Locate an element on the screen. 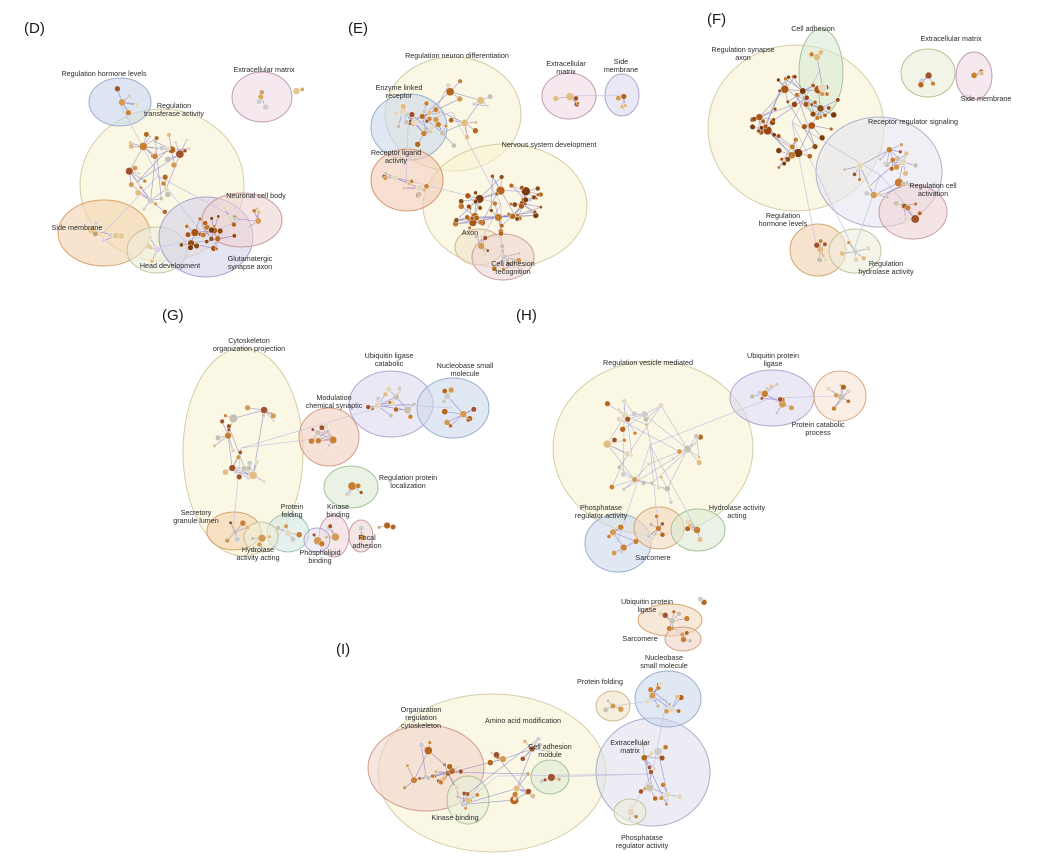 The width and height of the screenshot is (1038, 859). i-cell-adhesion-module-label: Cell adhesion module is located at coordinates (550, 750).